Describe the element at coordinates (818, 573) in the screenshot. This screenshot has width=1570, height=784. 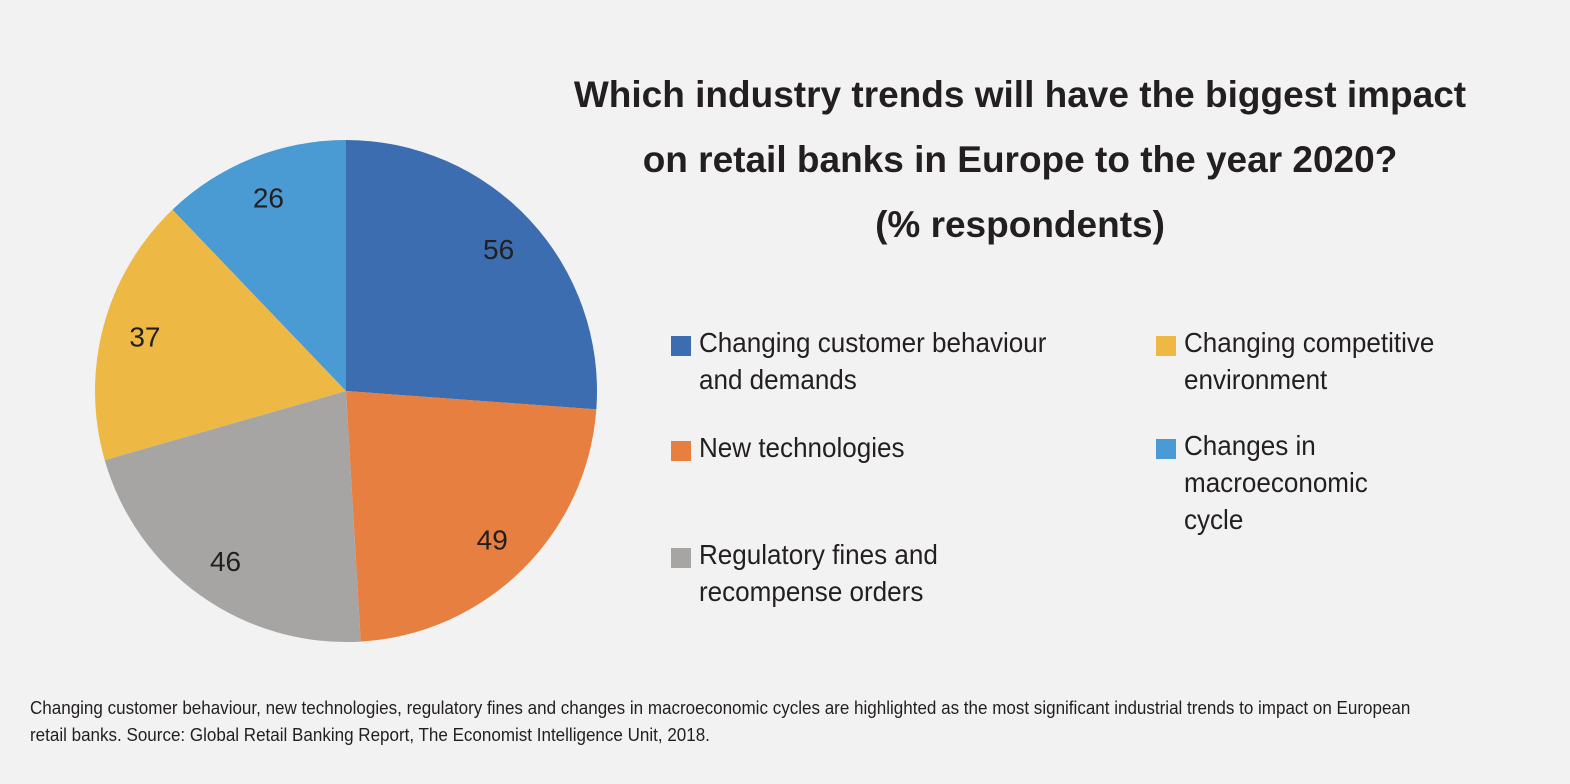
I see `legend-label: Regulatory fines and recompense orders` at that location.